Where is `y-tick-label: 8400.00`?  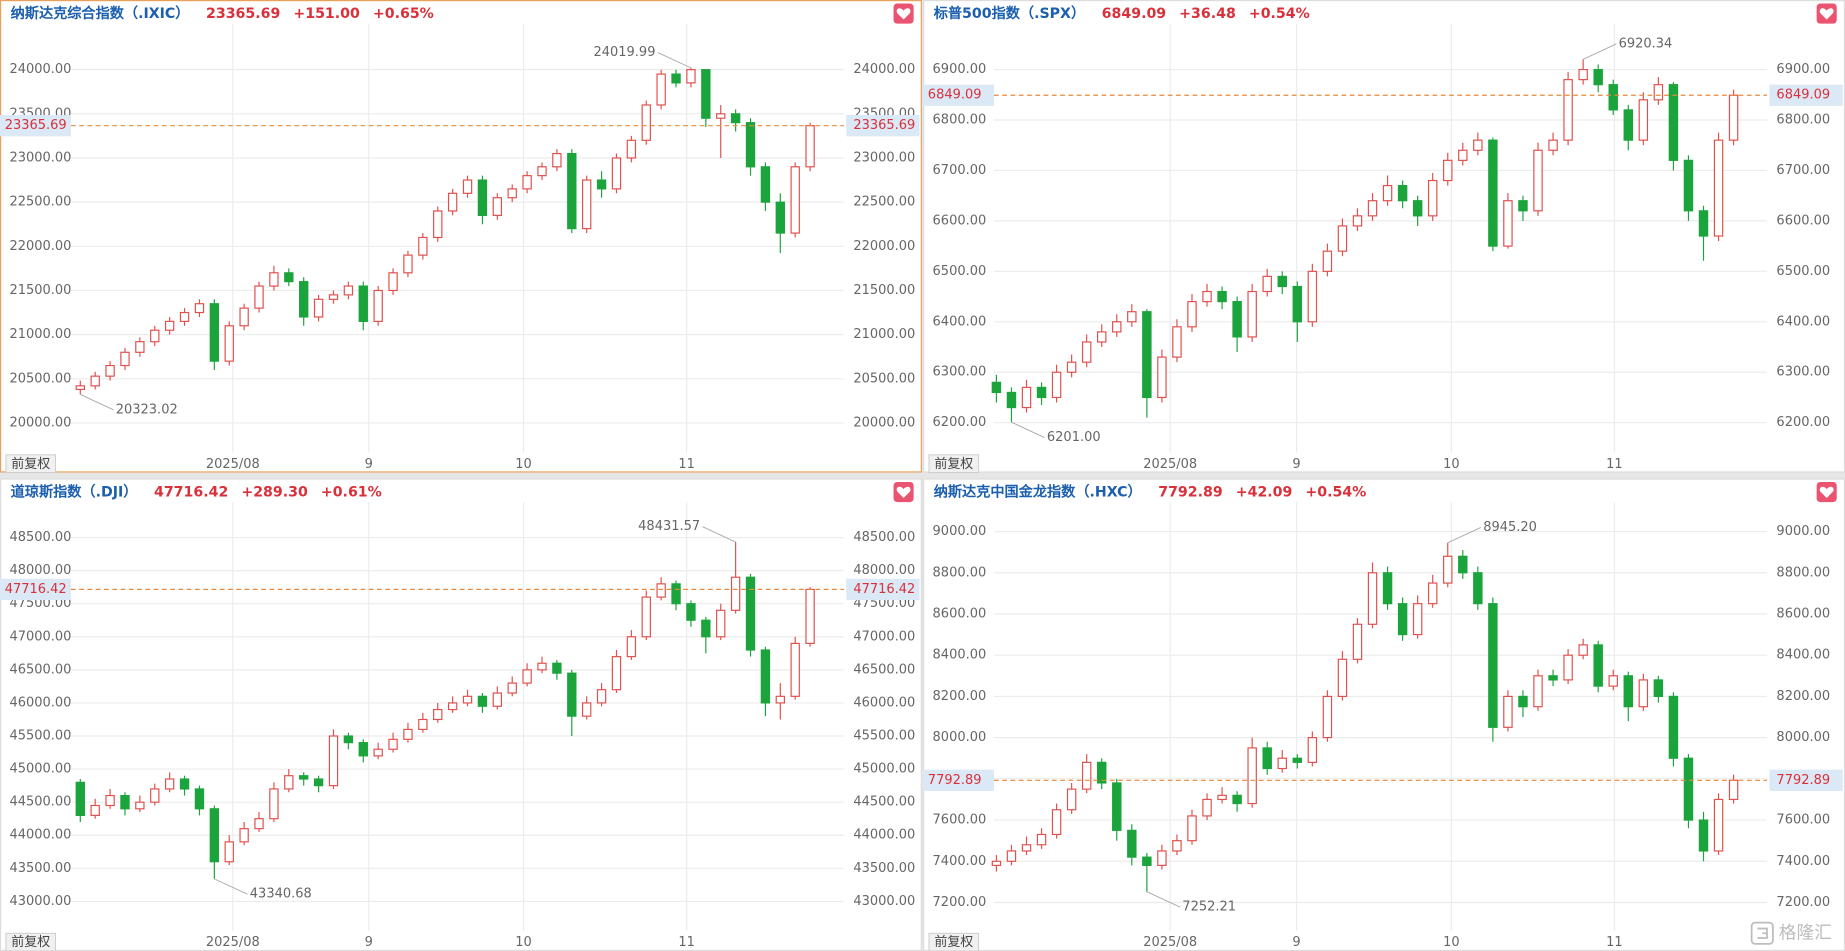
y-tick-label: 8400.00 is located at coordinates (960, 655).